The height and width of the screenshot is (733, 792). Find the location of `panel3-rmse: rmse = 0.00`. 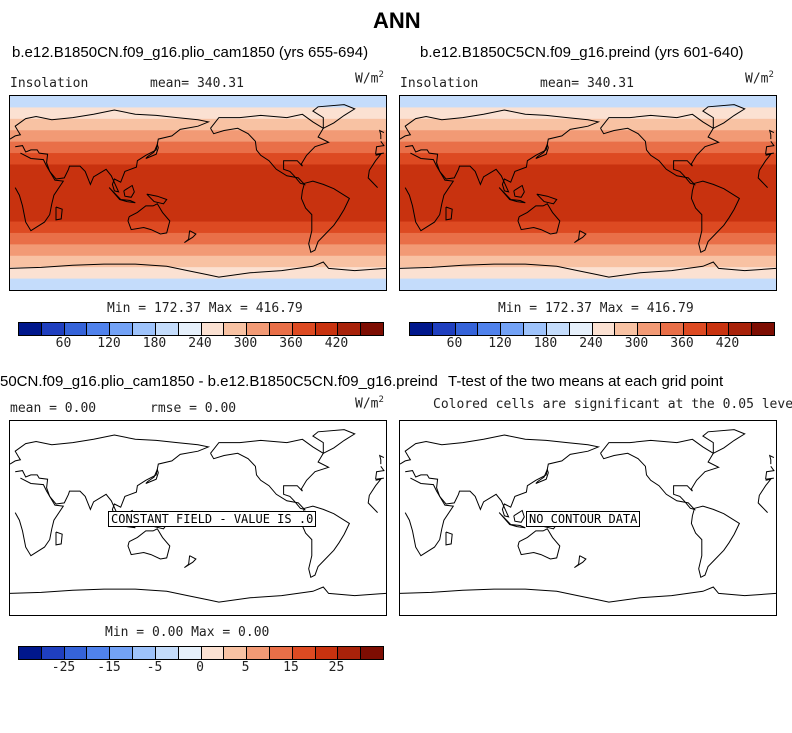

panel3-rmse: rmse = 0.00 is located at coordinates (193, 408).